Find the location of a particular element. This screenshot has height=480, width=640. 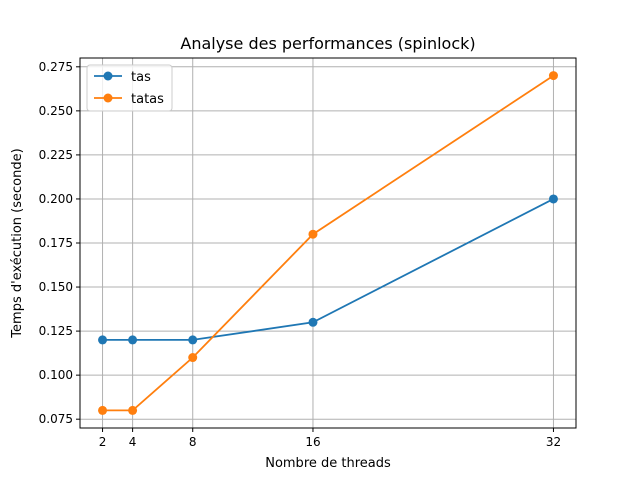

y-tick-label: 0.100 is located at coordinates (56, 375).